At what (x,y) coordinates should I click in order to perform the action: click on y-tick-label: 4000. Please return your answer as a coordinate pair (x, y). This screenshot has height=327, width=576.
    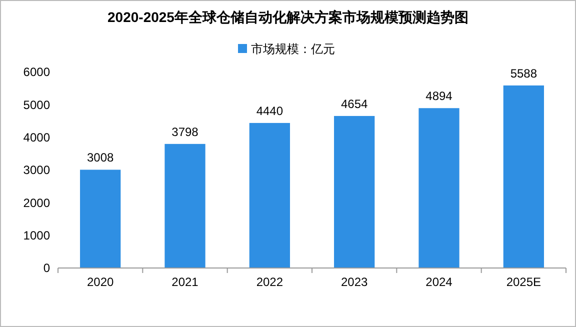
    Looking at the image, I should click on (36, 137).